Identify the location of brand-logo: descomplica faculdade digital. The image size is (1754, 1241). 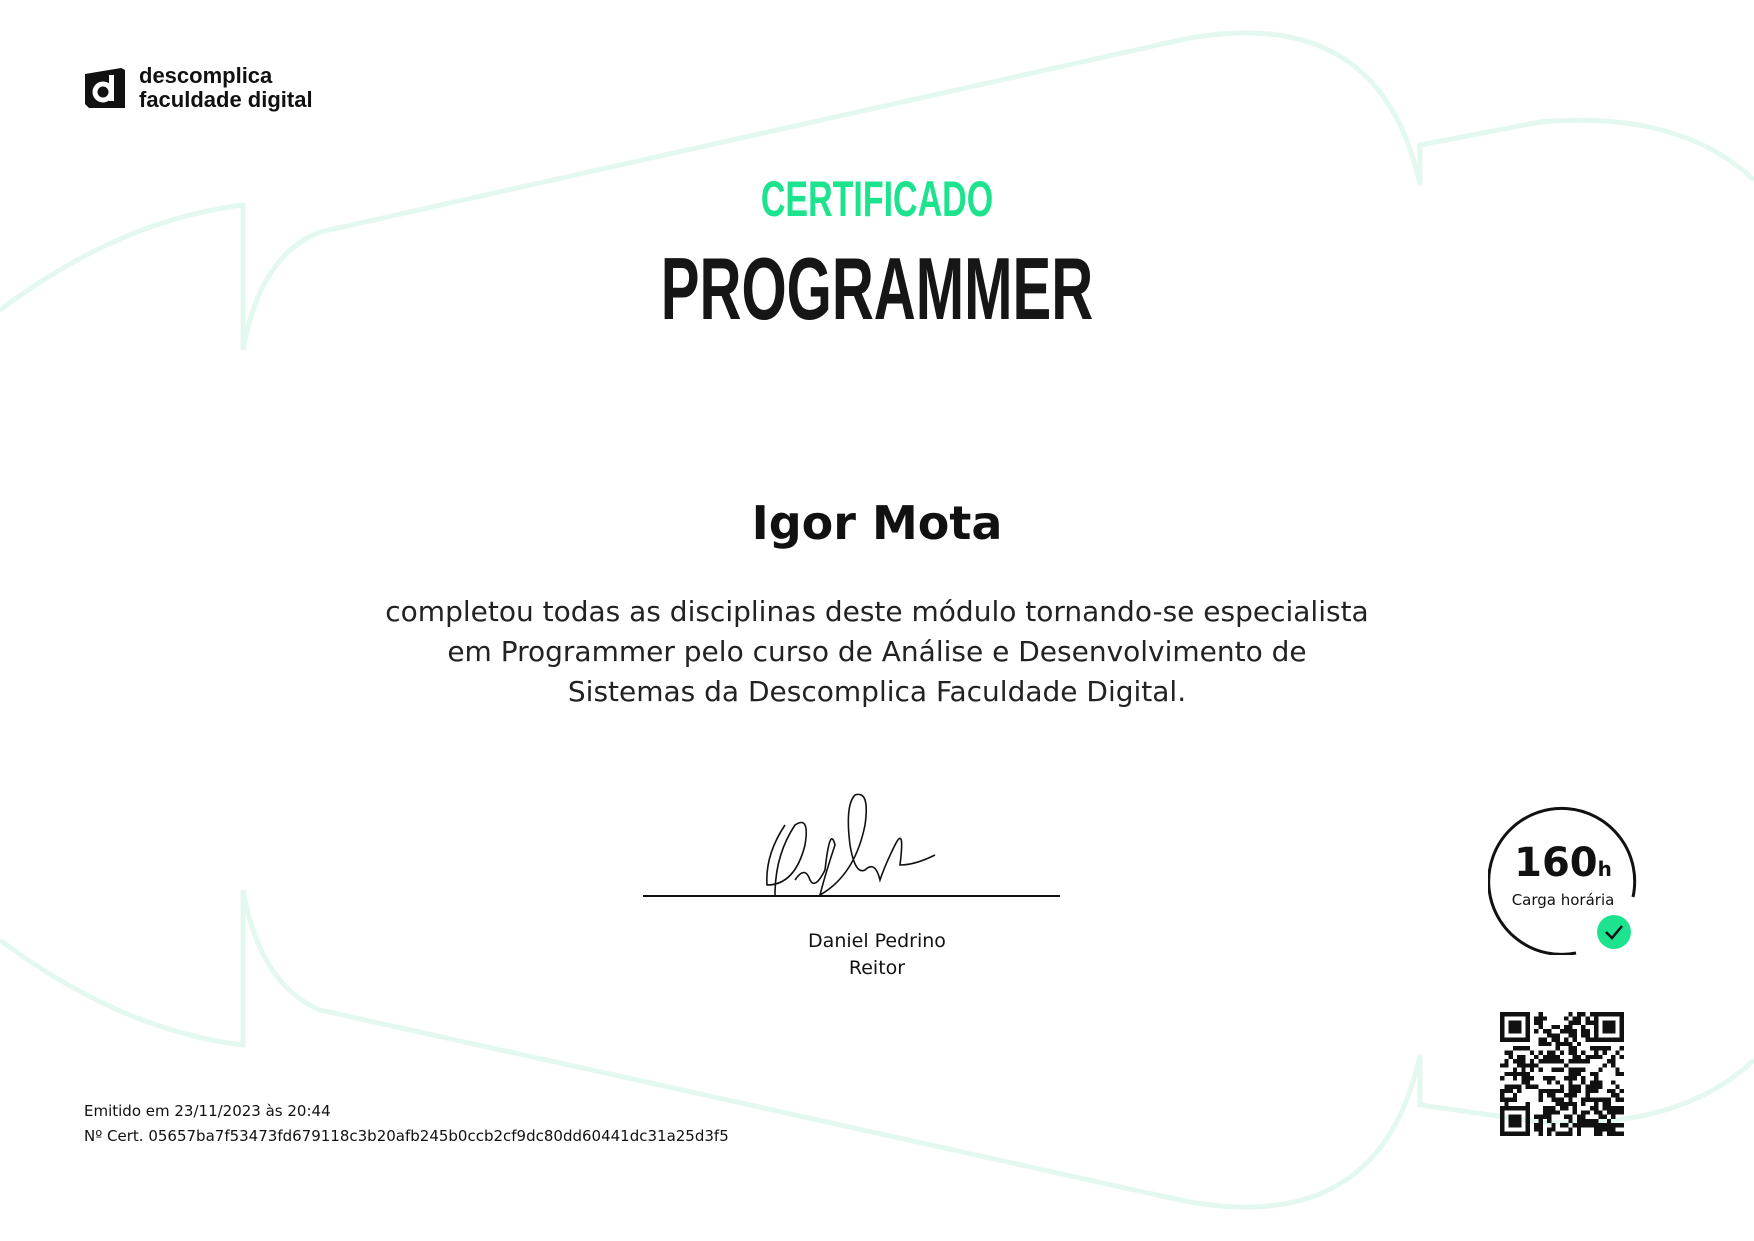
(198, 88).